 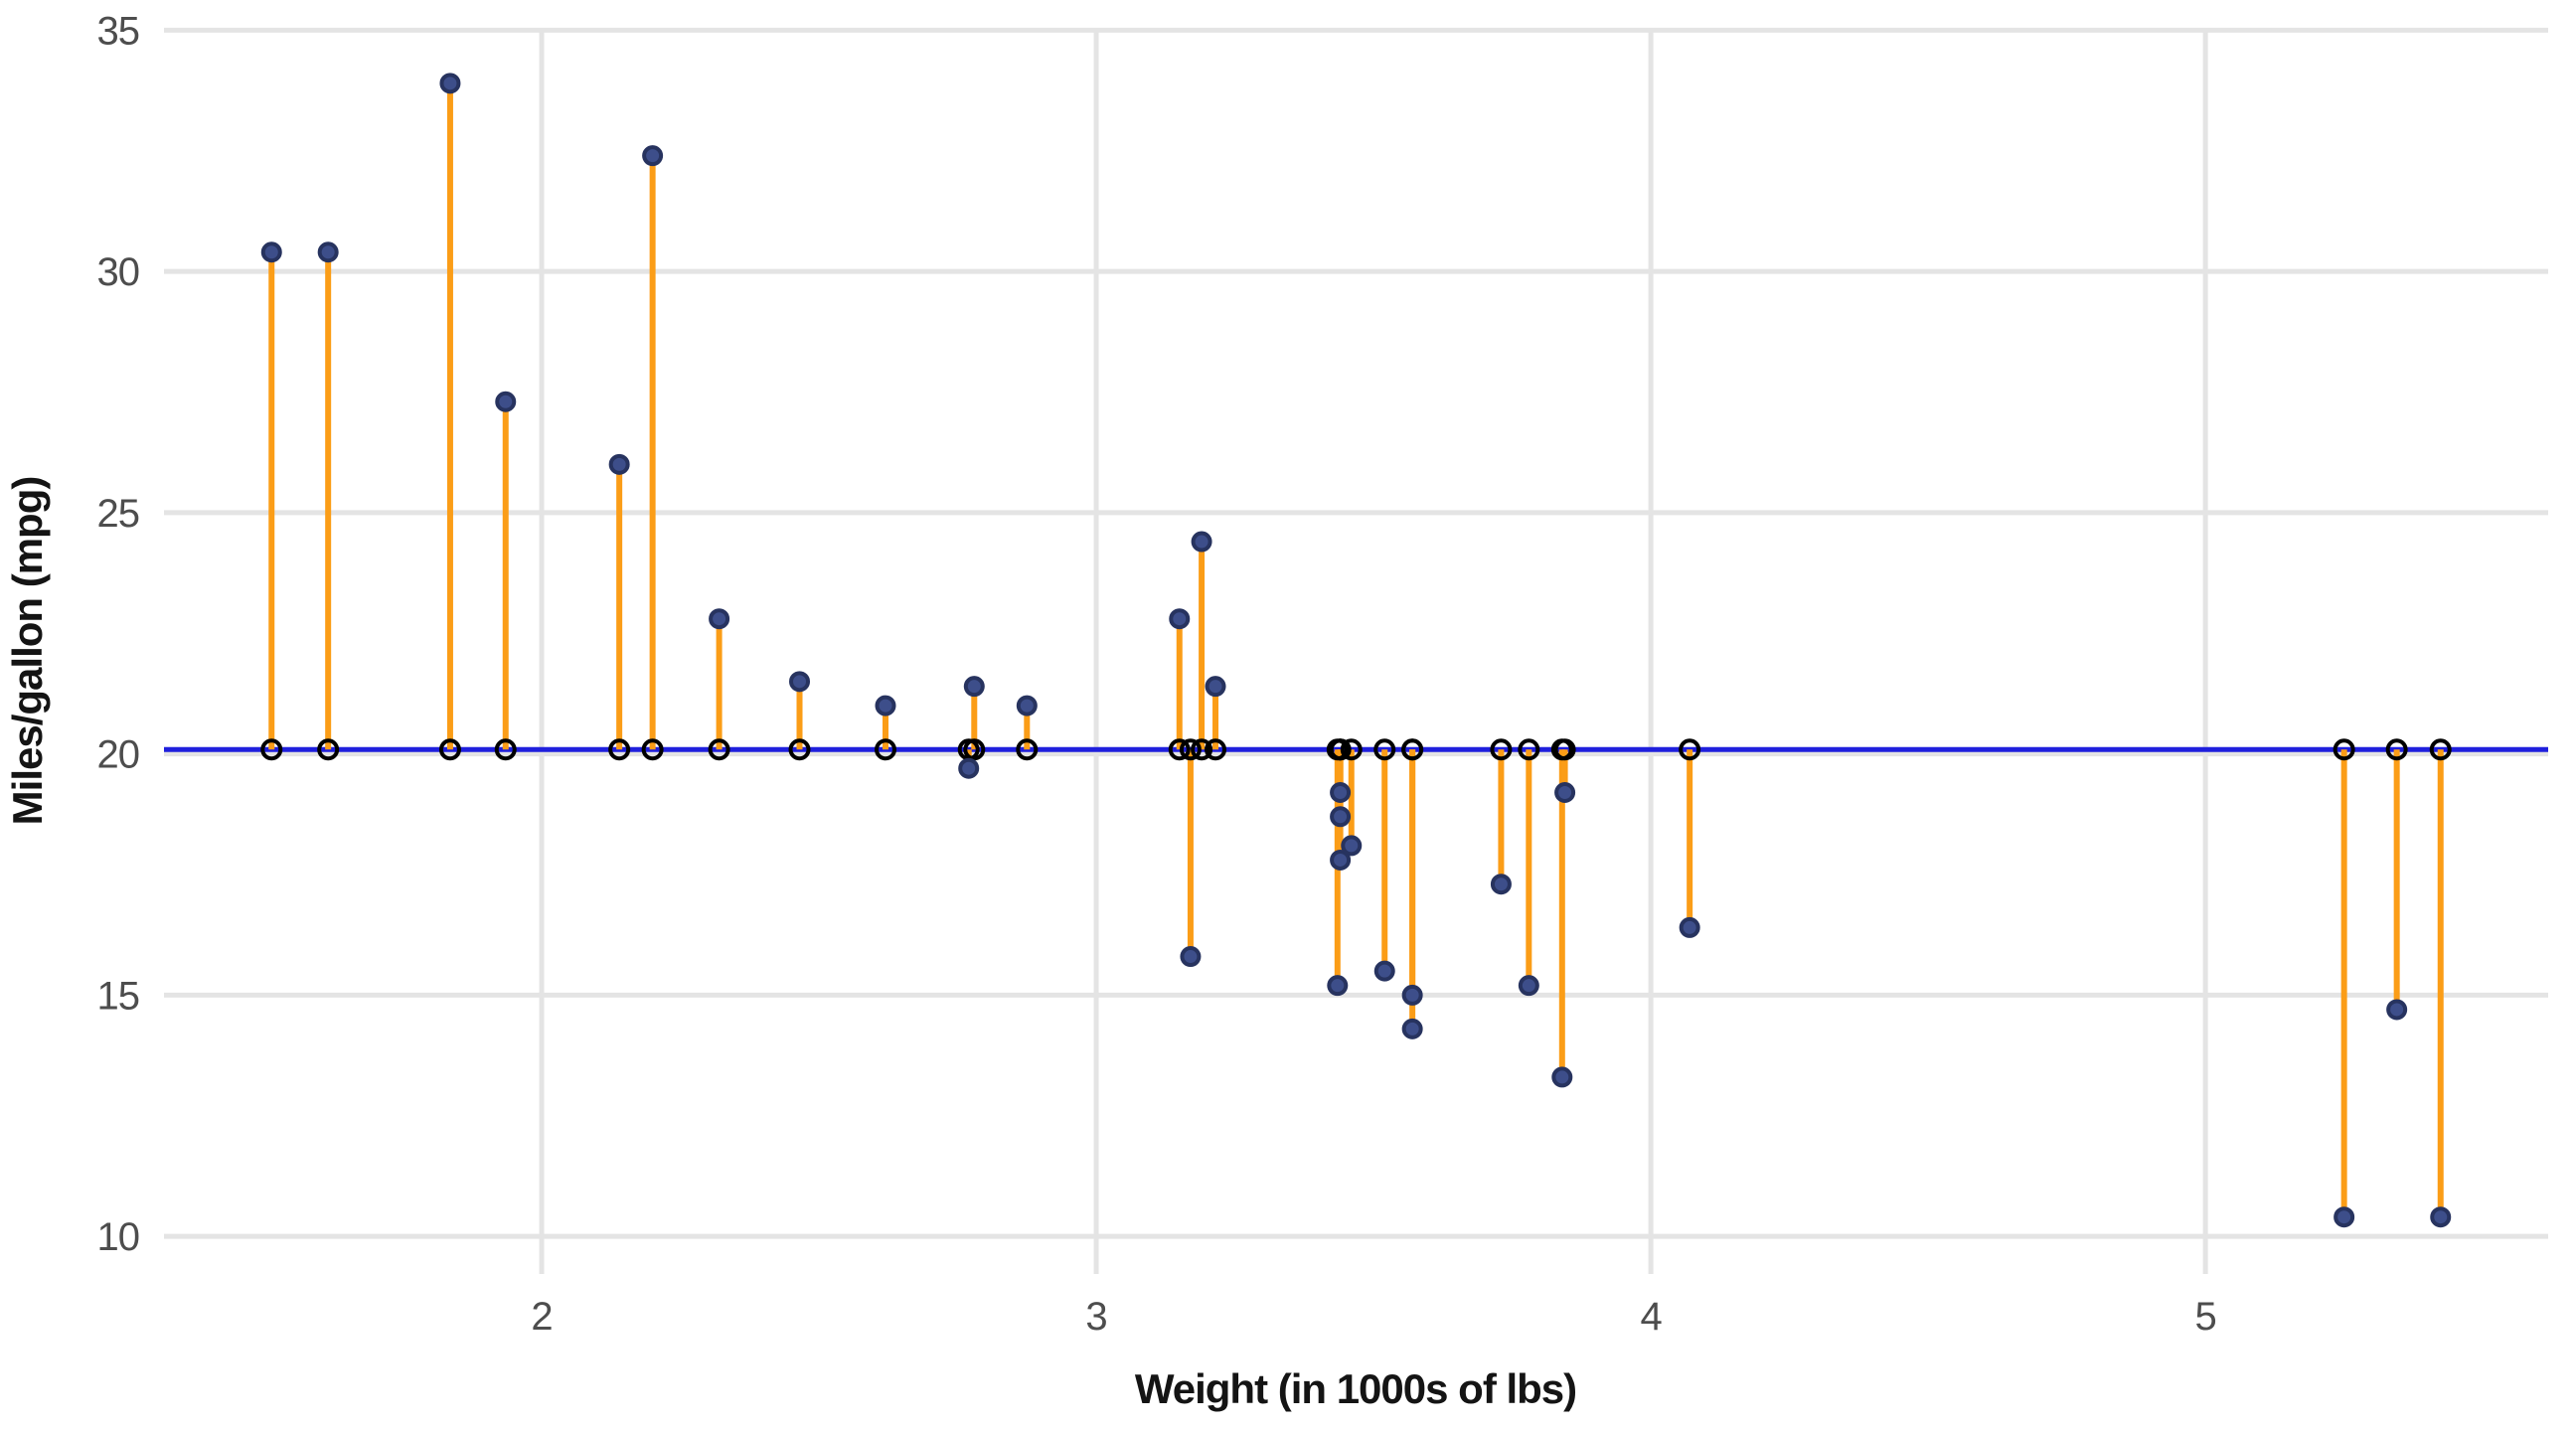 I want to click on y-axis-tick-labels: 10 15 20 25 30 35, so click(x=119, y=634).